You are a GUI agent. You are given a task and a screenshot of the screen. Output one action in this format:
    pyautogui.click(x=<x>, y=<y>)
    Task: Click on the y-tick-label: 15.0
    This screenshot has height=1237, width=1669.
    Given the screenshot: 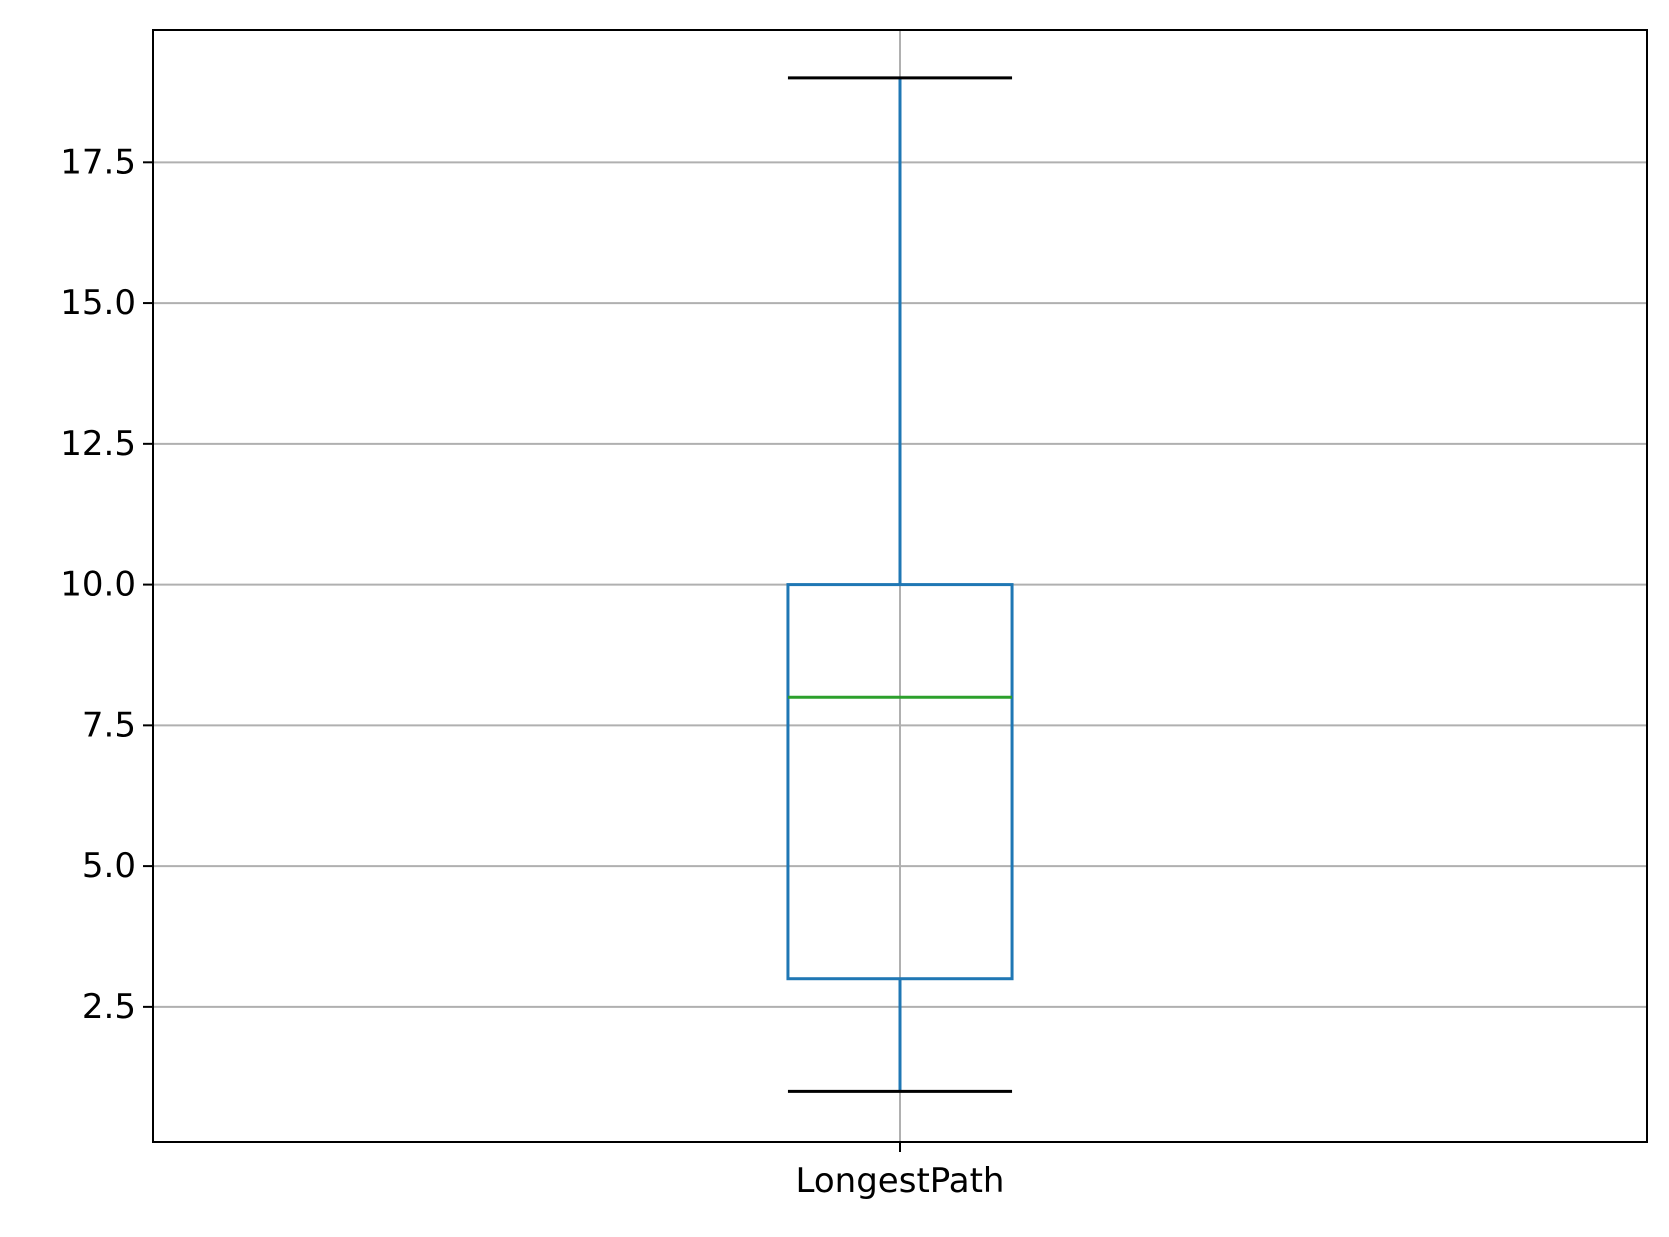 What is the action you would take?
    pyautogui.click(x=98, y=303)
    